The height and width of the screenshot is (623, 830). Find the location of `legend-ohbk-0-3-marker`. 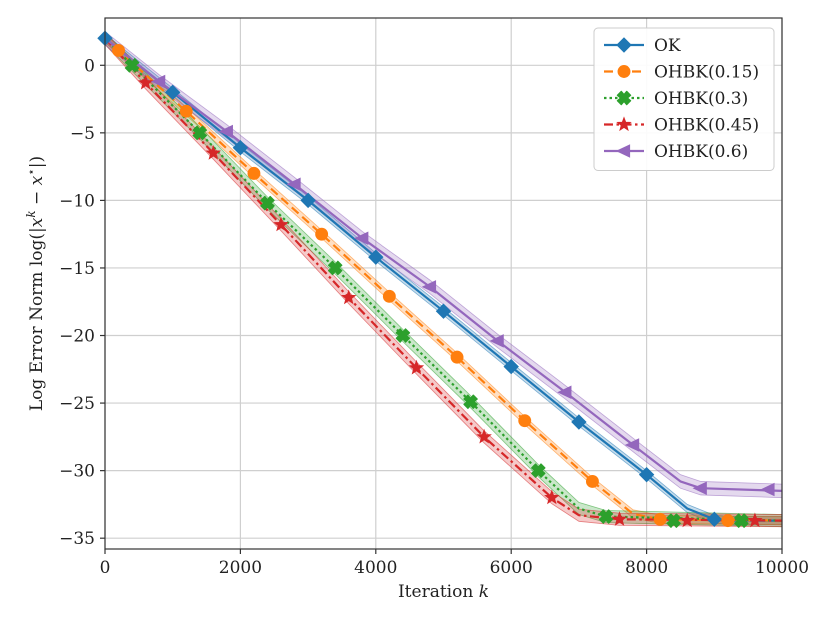

legend-ohbk-0-3-marker is located at coordinates (624, 98).